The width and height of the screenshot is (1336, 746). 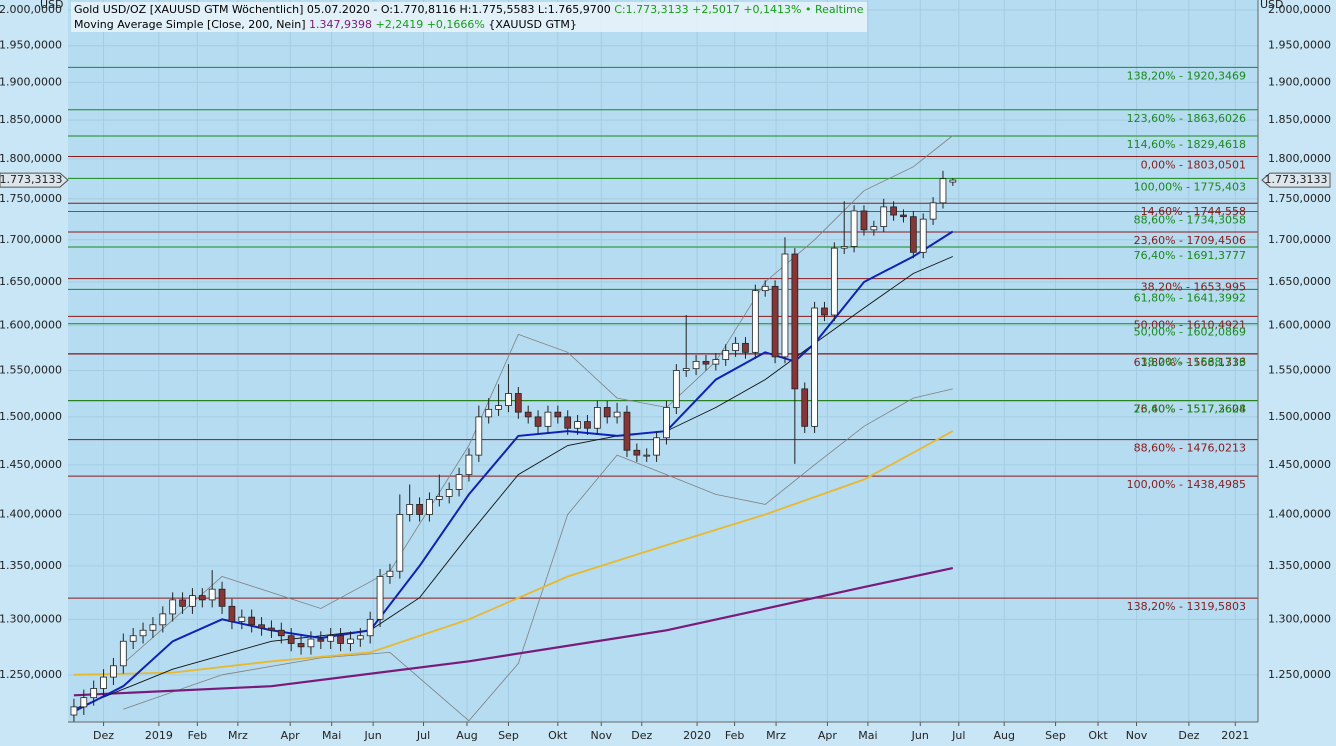 What do you see at coordinates (1098, 735) in the screenshot?
I see `x-tick-label: Okt` at bounding box center [1098, 735].